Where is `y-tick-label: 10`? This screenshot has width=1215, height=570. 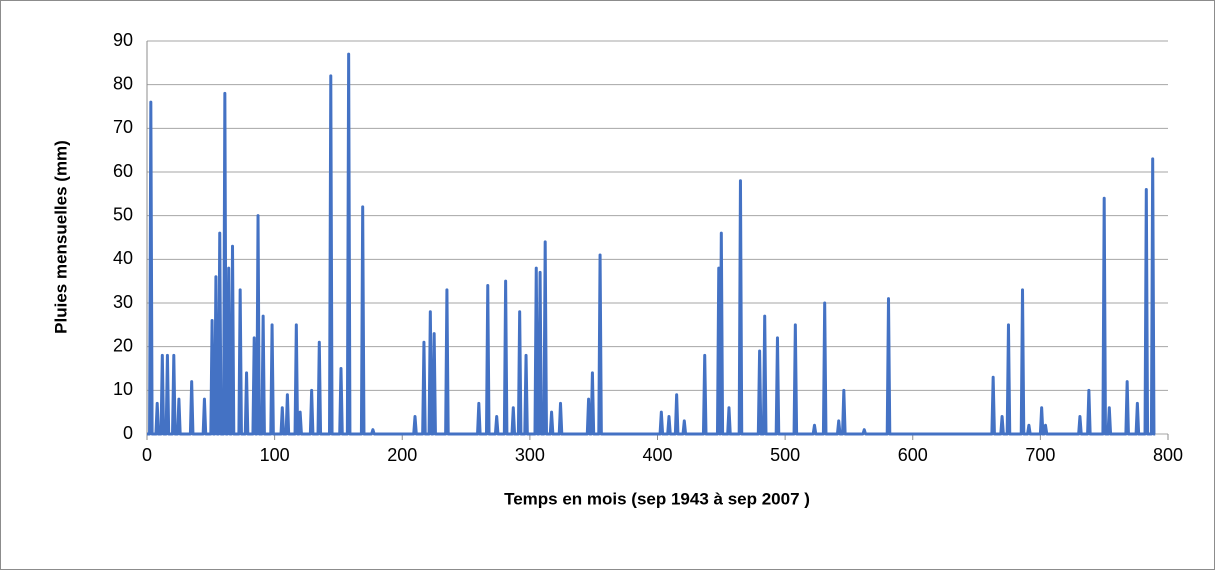 y-tick-label: 10 is located at coordinates (123, 389).